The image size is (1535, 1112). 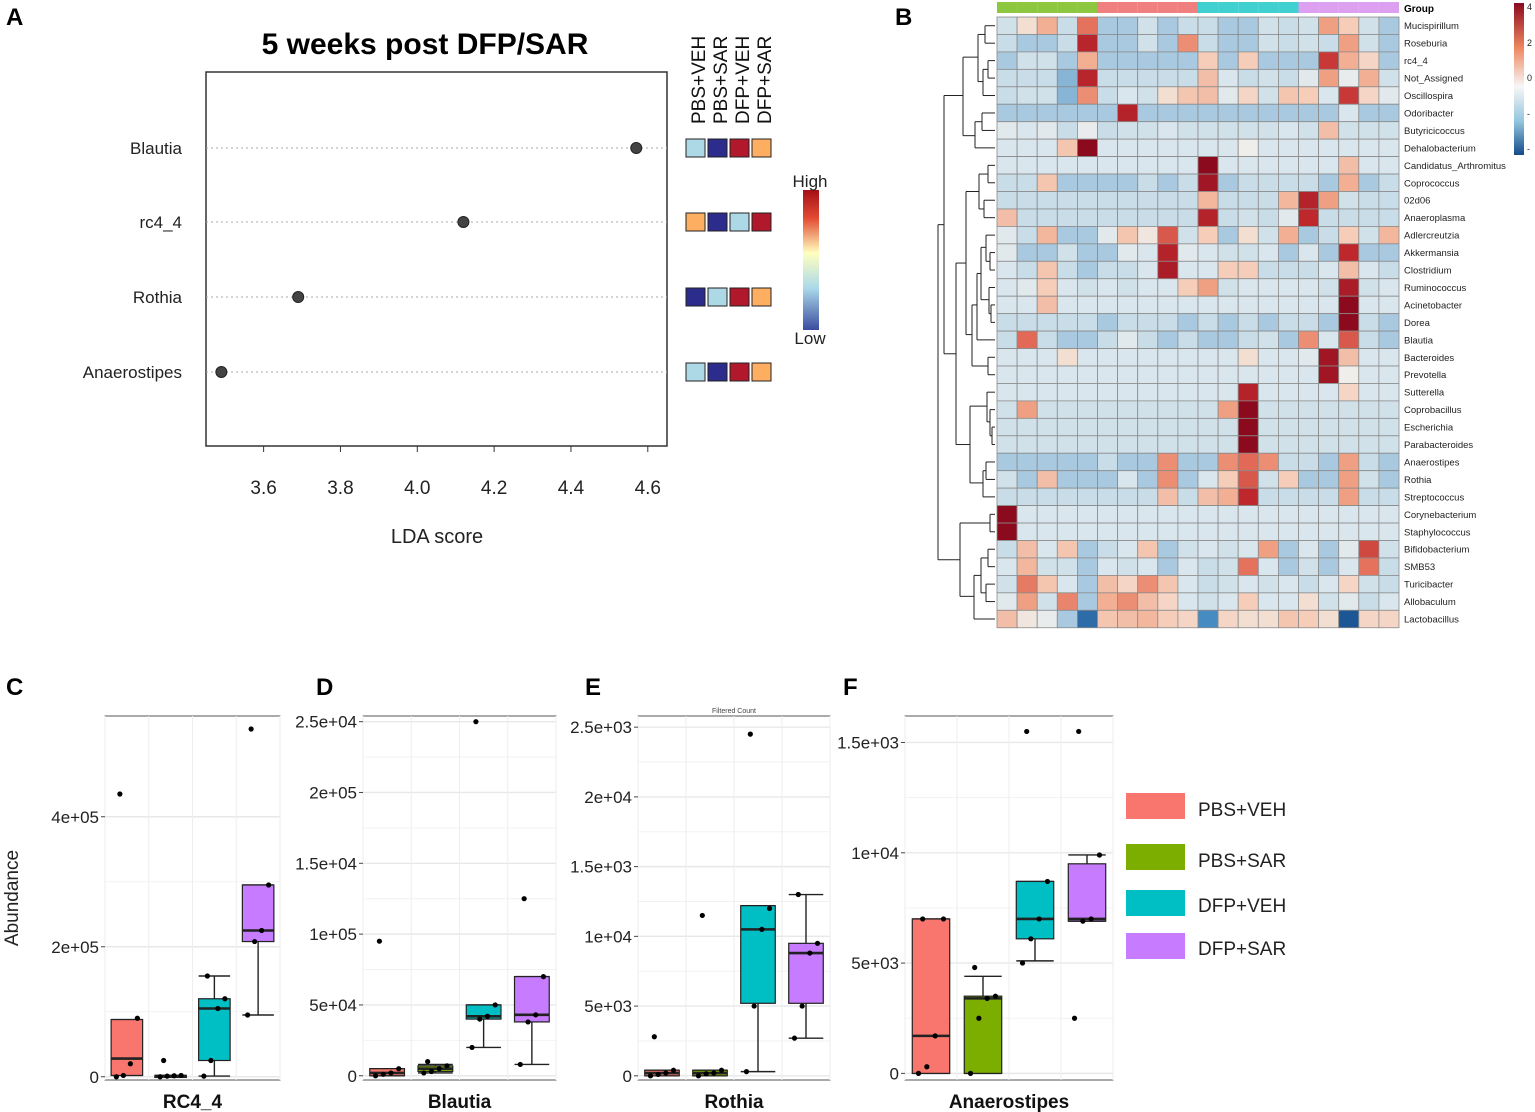 I want to click on heatmap-row-label: Acinetobacter, so click(x=1433, y=305).